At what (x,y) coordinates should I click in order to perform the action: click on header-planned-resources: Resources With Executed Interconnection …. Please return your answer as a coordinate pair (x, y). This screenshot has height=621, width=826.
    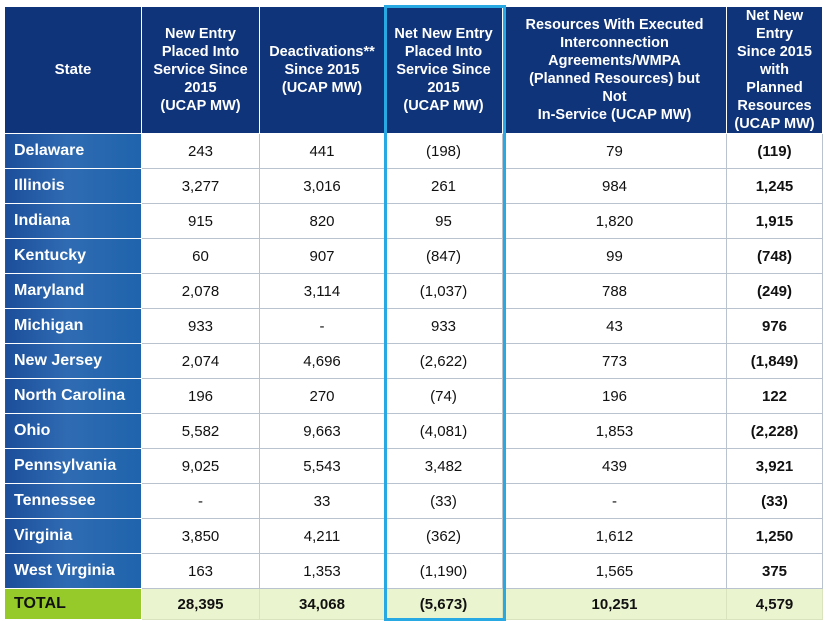
    Looking at the image, I should click on (614, 70).